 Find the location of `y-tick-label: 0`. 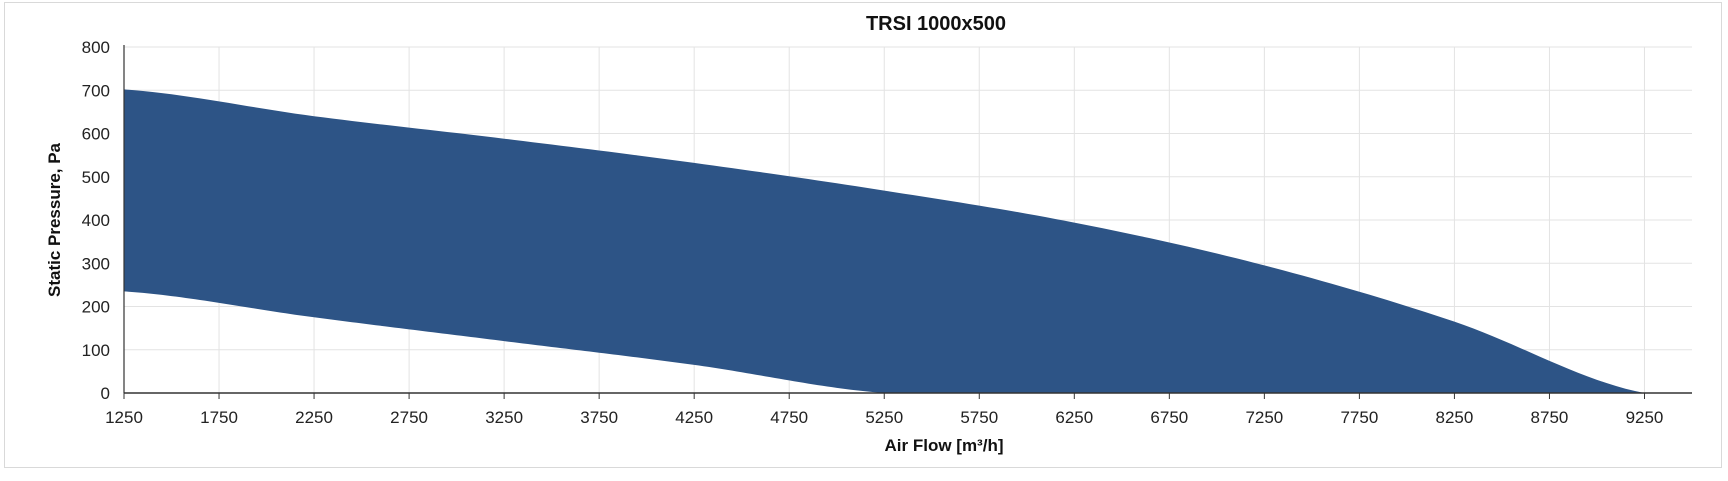

y-tick-label: 0 is located at coordinates (105, 393).